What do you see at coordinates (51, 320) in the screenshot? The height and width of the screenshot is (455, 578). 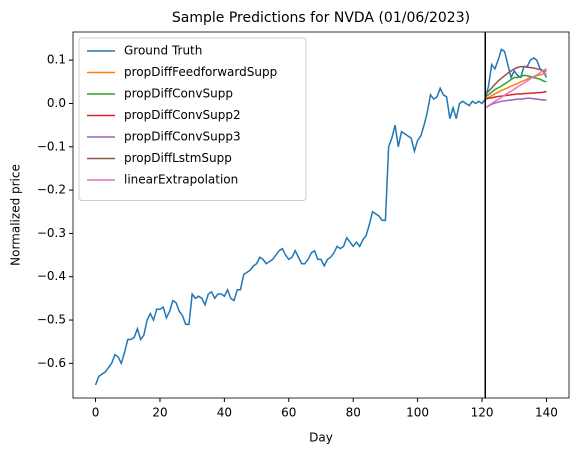 I see `y-tick-label: −0.5` at bounding box center [51, 320].